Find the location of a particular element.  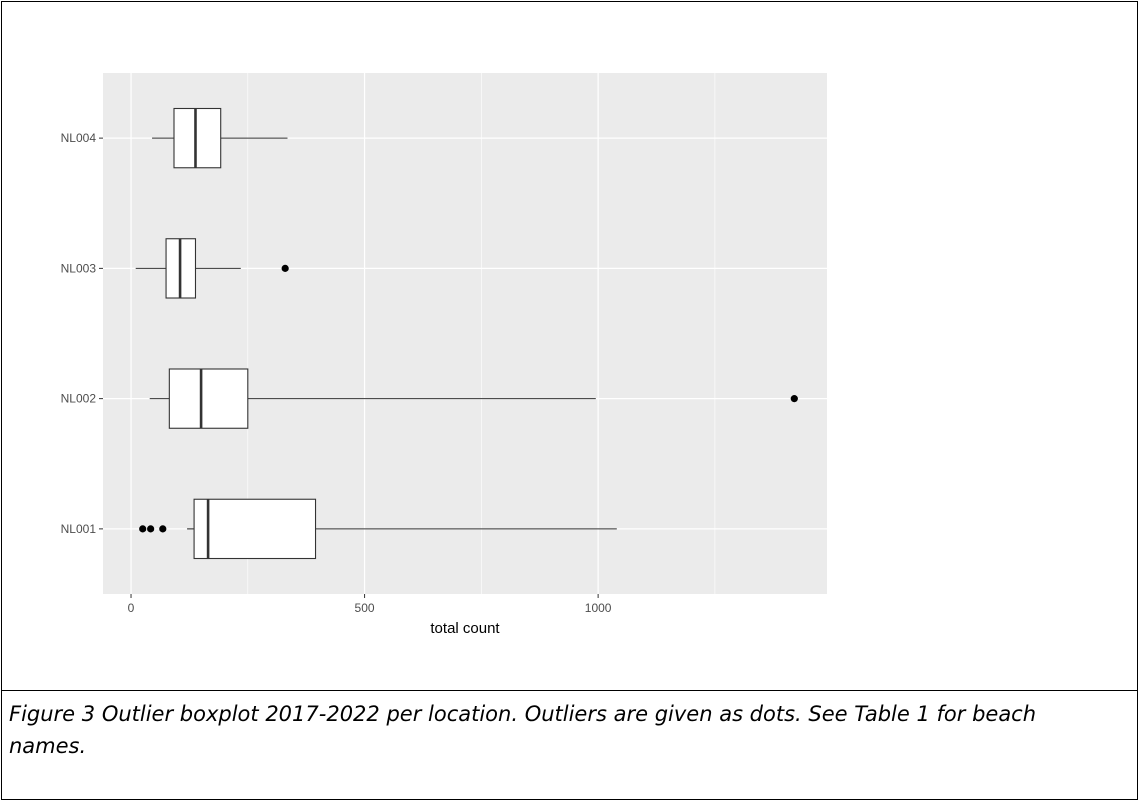

x-tick-label: 0 is located at coordinates (131, 608).